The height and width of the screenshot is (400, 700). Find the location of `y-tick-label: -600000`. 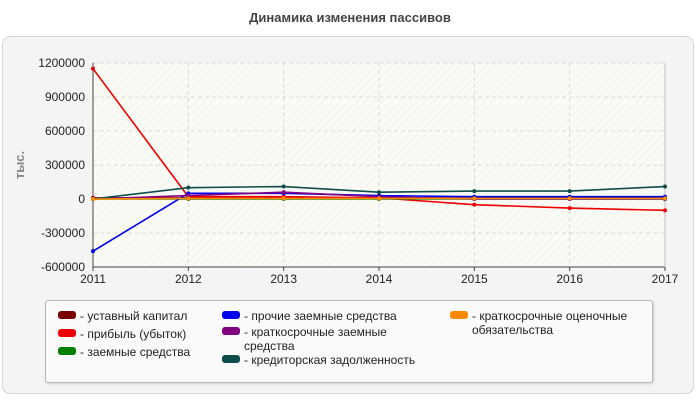

y-tick-label: -600000 is located at coordinates (63, 267).